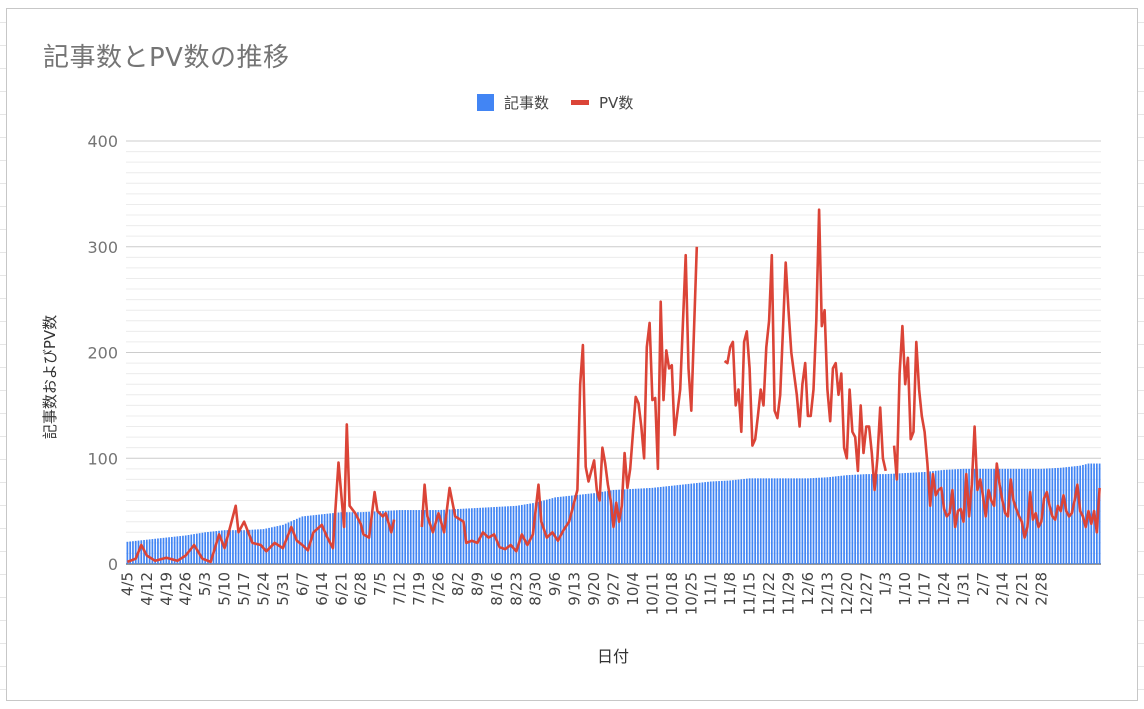  Describe the element at coordinates (225, 589) in the screenshot. I see `x-tick-label: 5/10` at that location.